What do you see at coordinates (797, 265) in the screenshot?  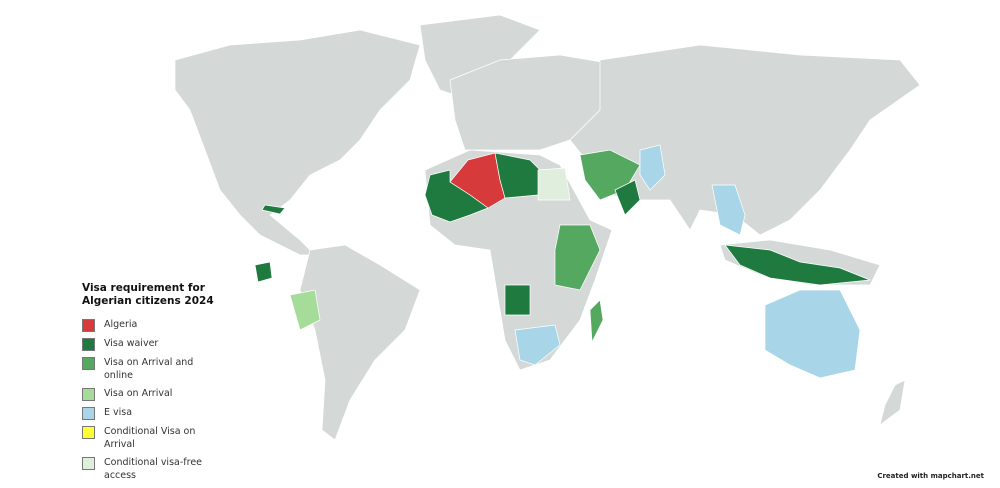 I see `visa-waiver-indonesia` at bounding box center [797, 265].